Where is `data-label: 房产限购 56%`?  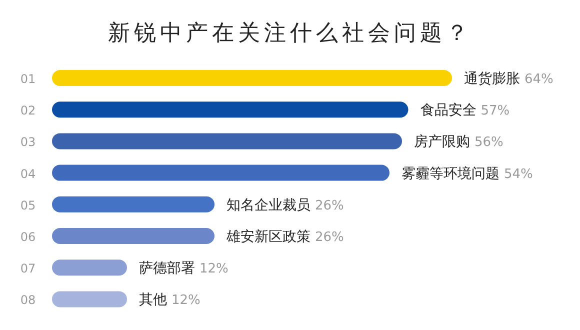 data-label: 房产限购 56% is located at coordinates (459, 142).